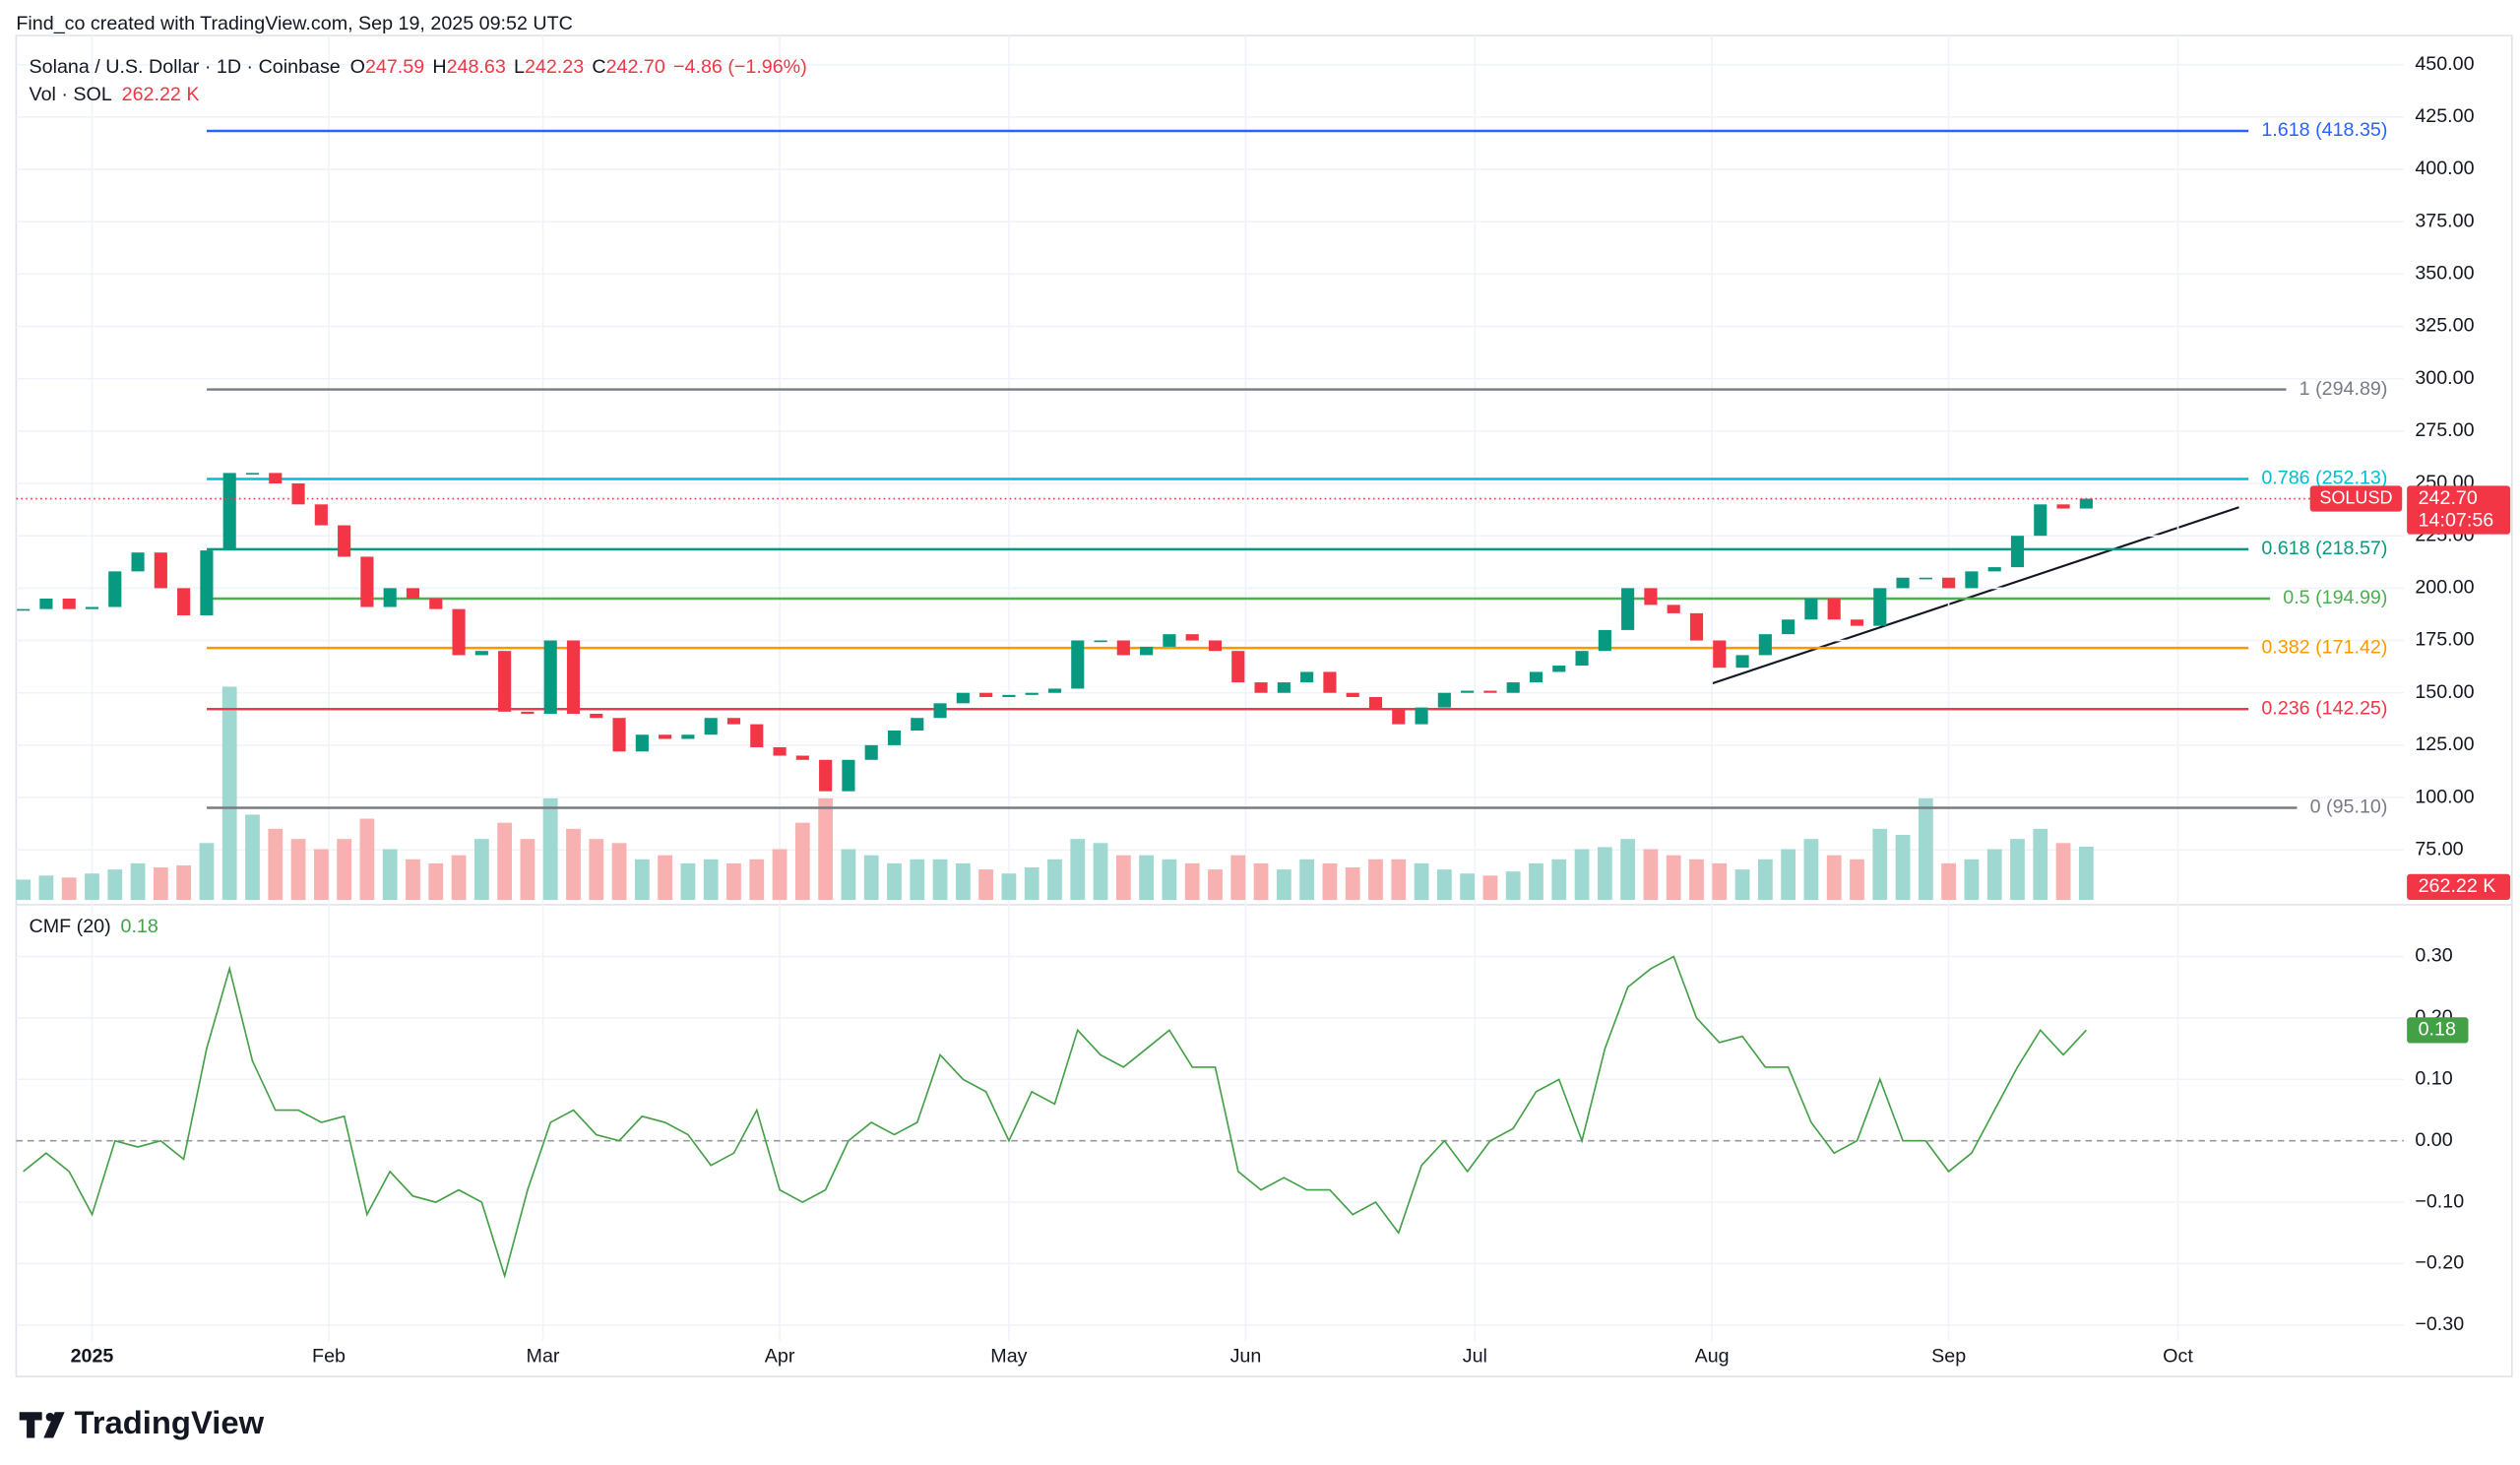 The width and height of the screenshot is (2520, 1465). What do you see at coordinates (70, 926) in the screenshot?
I see `cmf-title: CMF (20)` at bounding box center [70, 926].